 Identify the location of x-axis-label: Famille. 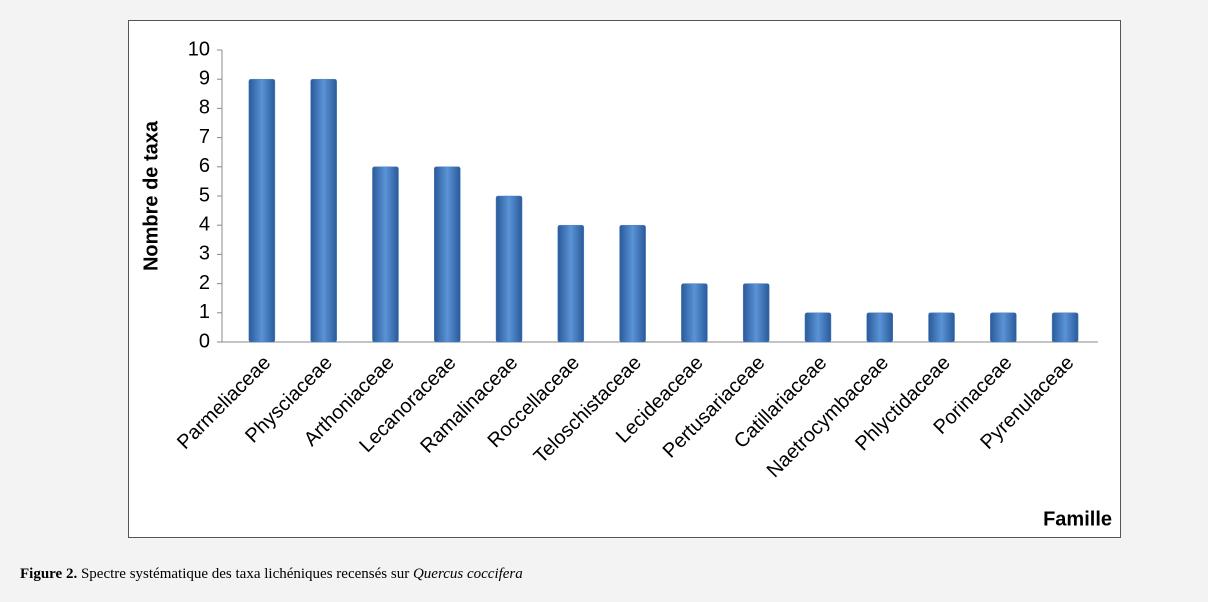
(1077, 519).